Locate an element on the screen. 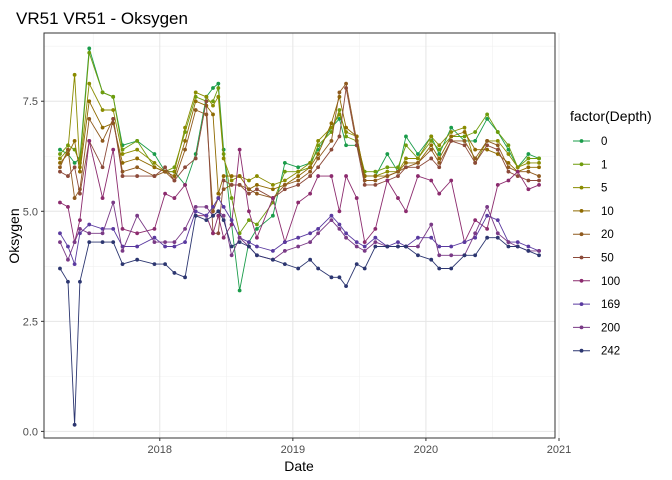  legend-label: 50 is located at coordinates (607, 259).